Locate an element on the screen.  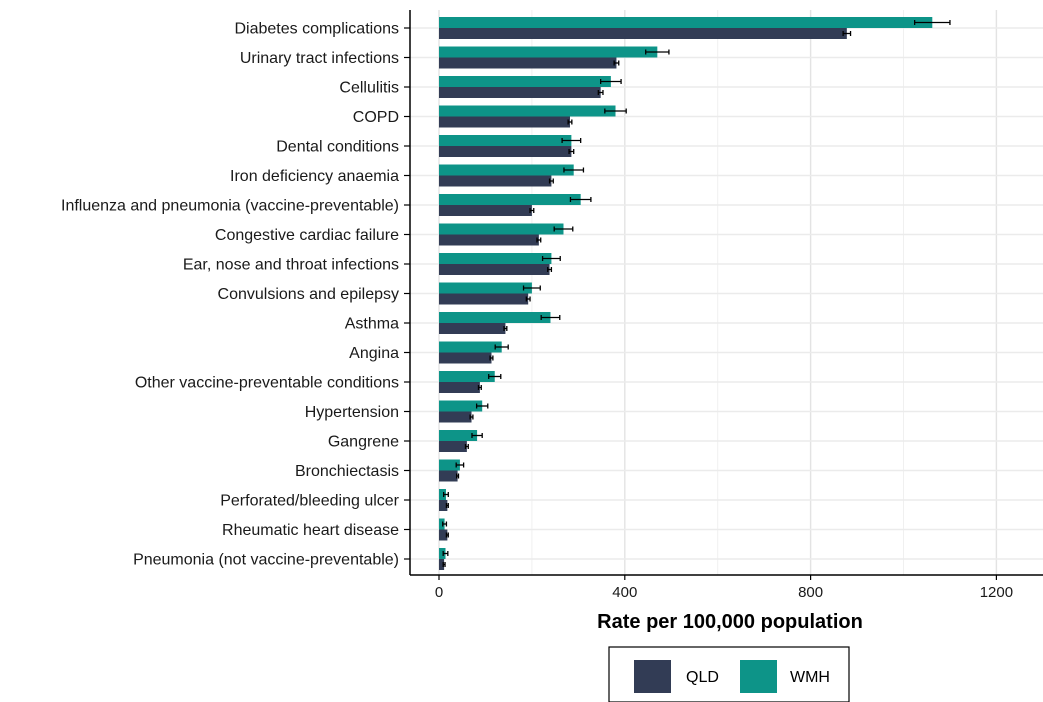
category-label: Bronchiectasis is located at coordinates (347, 471).